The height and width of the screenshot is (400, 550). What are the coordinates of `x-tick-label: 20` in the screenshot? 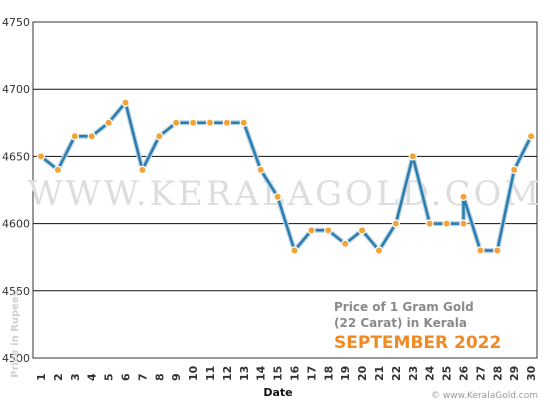 It's located at (362, 373).